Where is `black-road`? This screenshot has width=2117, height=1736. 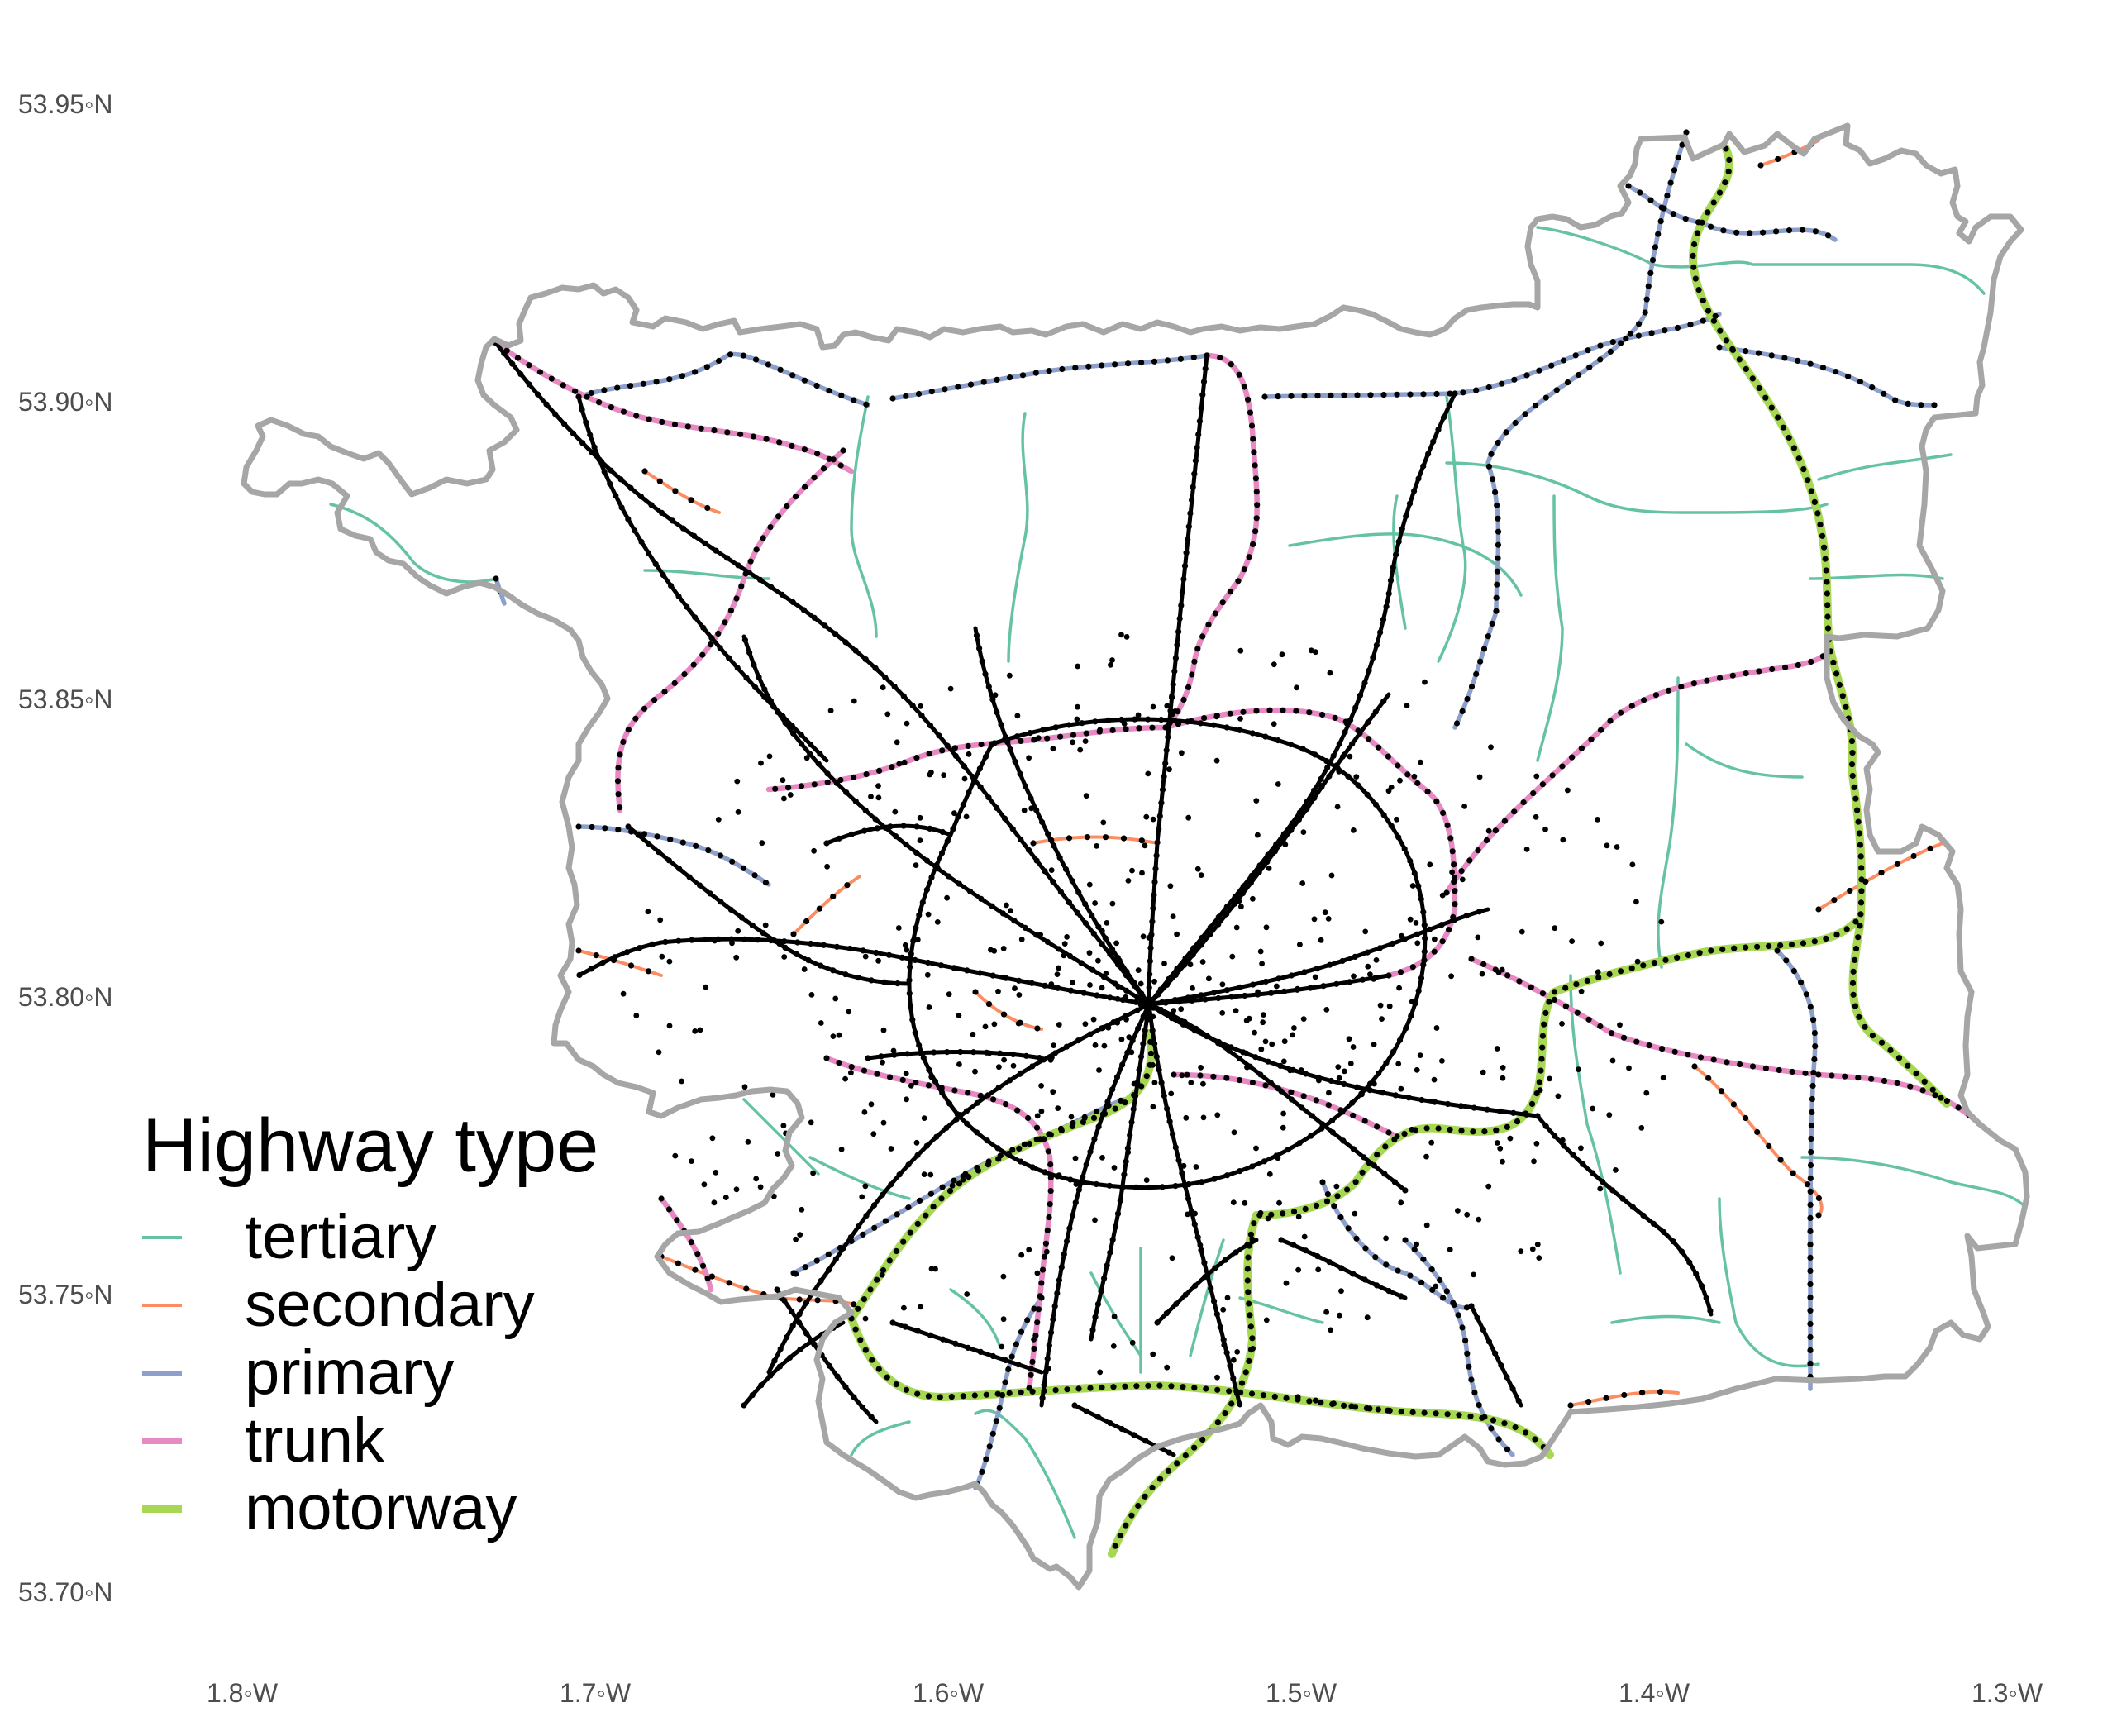 black-road is located at coordinates (1062, 816).